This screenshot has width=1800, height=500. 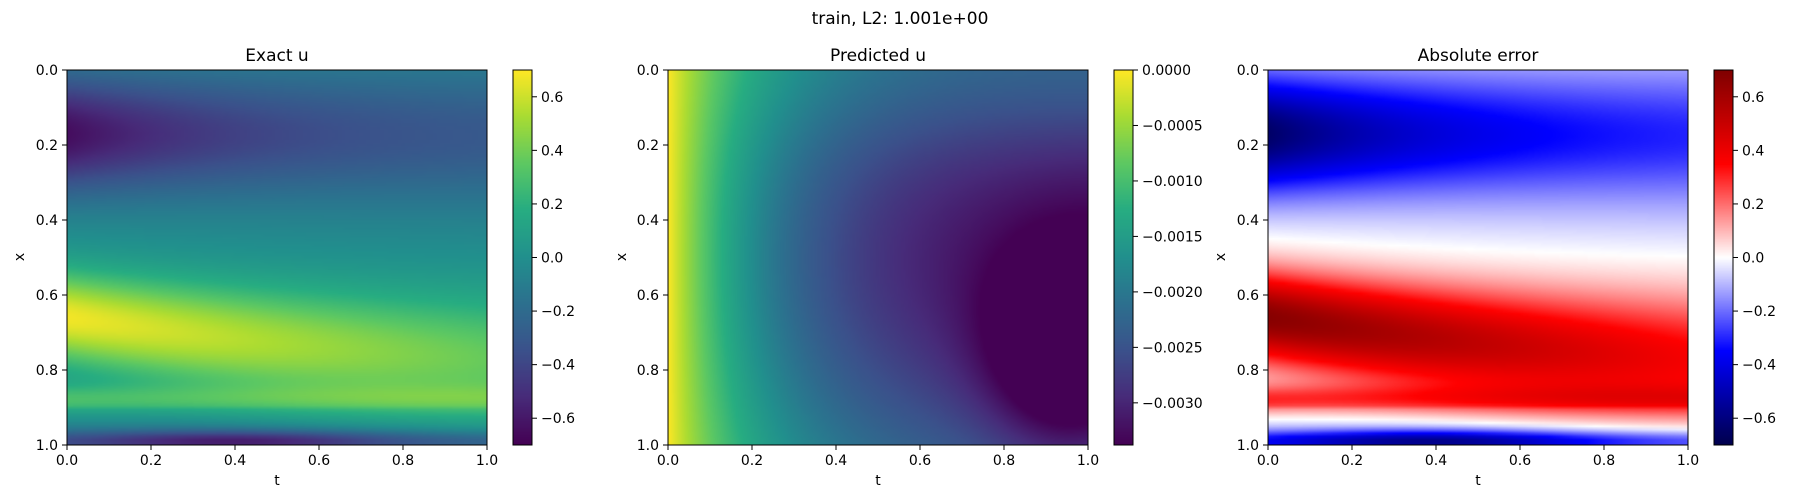 What do you see at coordinates (276, 56) in the screenshot?
I see `panel-title: Exact u` at bounding box center [276, 56].